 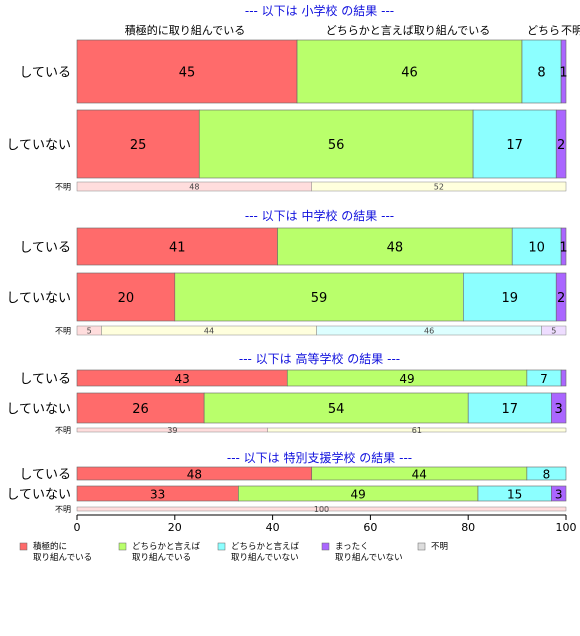 What do you see at coordinates (468, 527) in the screenshot?
I see `x-tick-label: 80` at bounding box center [468, 527].